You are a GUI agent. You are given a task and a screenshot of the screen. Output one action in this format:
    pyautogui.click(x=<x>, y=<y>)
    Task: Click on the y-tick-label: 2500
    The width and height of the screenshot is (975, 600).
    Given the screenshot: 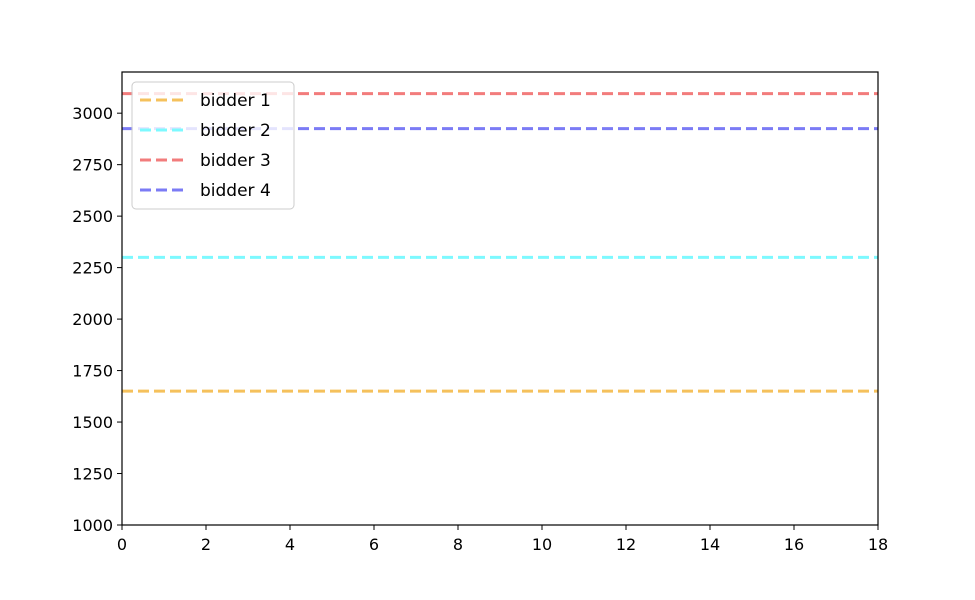 What is the action you would take?
    pyautogui.click(x=92, y=216)
    